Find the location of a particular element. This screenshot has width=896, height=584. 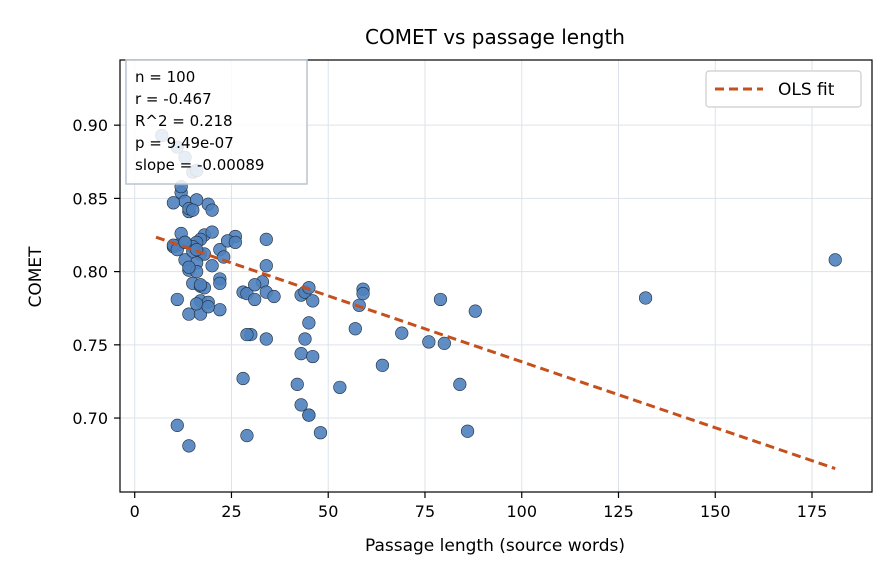

stats-box-frame is located at coordinates (216, 122).